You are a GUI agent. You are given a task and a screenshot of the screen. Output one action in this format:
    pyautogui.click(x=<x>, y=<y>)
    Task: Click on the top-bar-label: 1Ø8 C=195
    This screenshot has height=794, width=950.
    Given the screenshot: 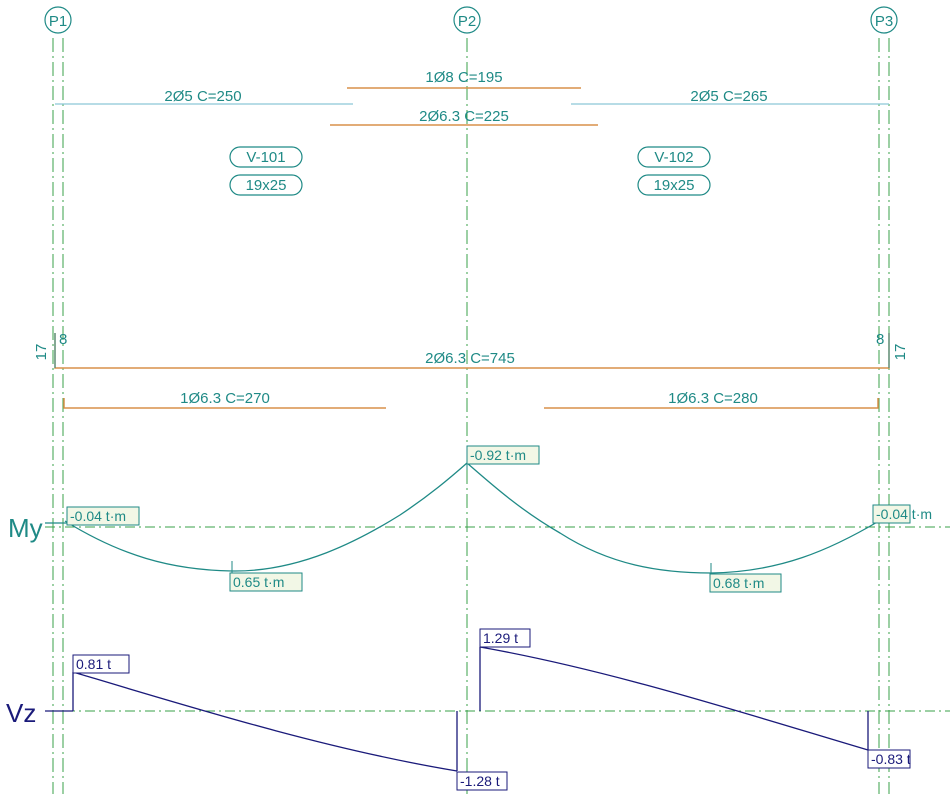 What is the action you would take?
    pyautogui.click(x=463, y=77)
    